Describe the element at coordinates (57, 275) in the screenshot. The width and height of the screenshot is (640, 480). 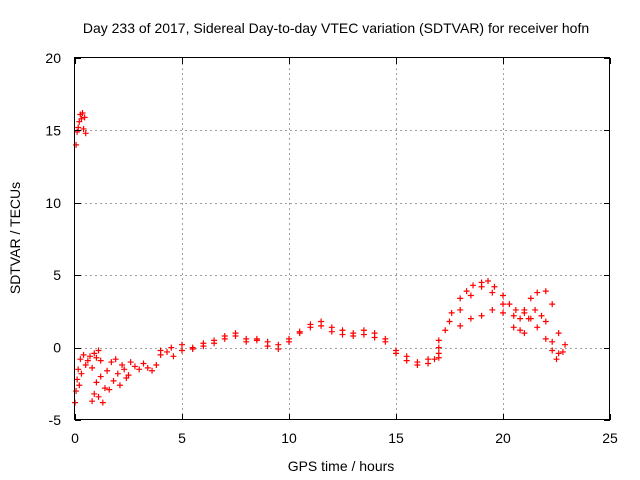
I see `y-tick-label: 5` at that location.